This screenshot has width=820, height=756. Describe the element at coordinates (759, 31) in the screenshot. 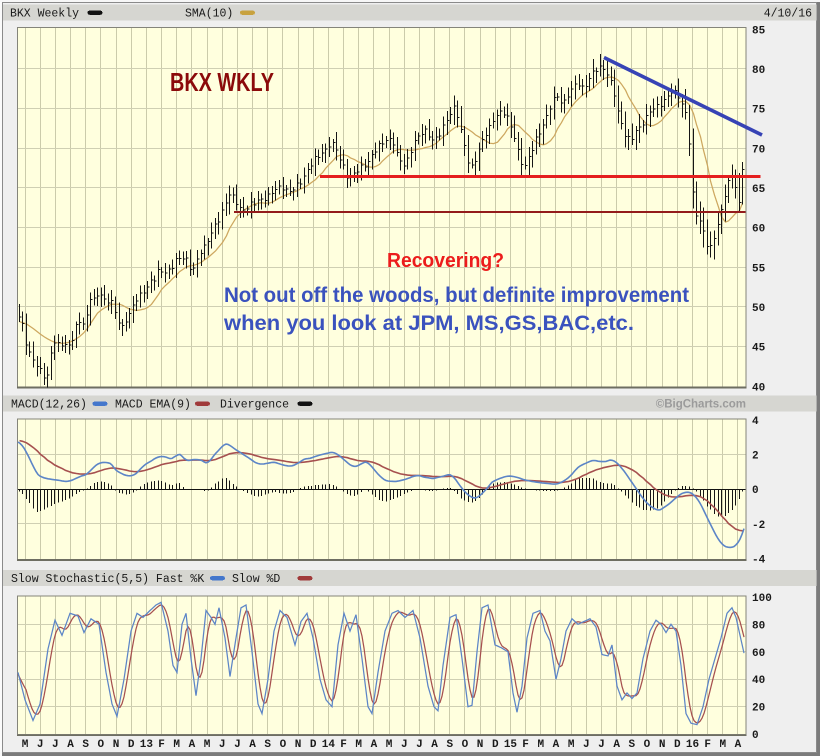

I see `svg-text: 85` at that location.